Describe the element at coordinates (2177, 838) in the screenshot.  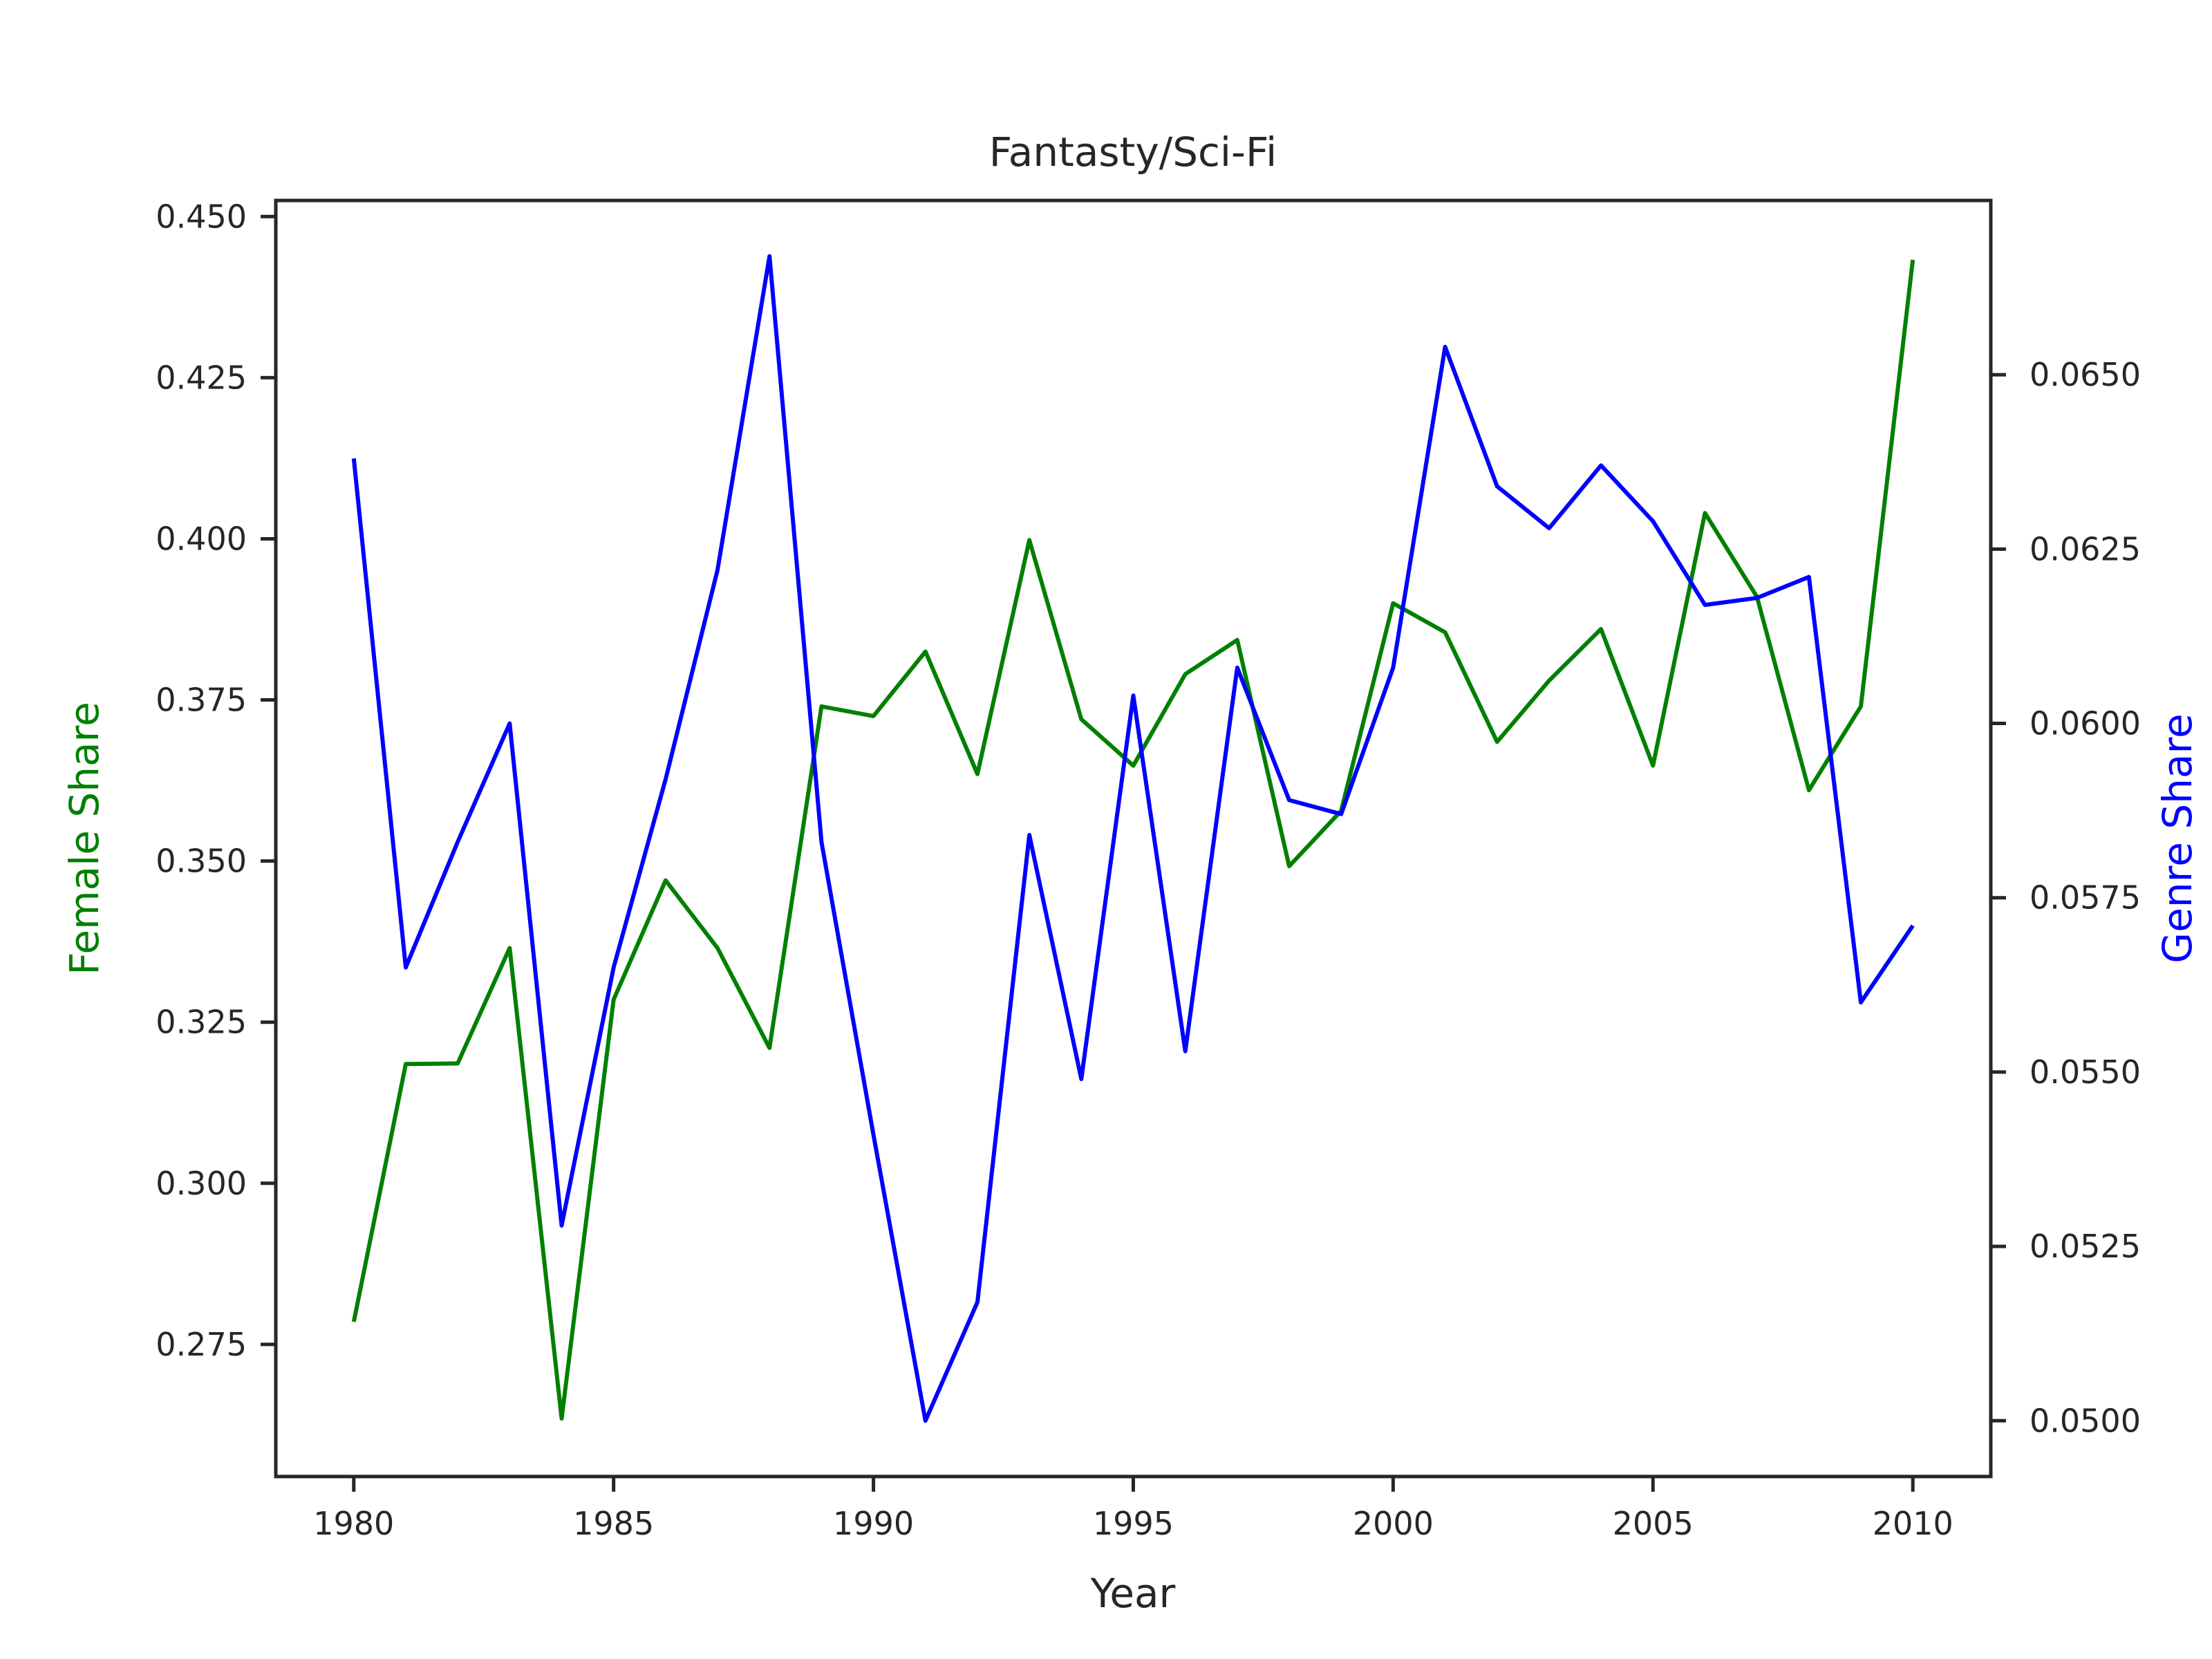
I see `right-y-axis-title: Genre Share` at that location.